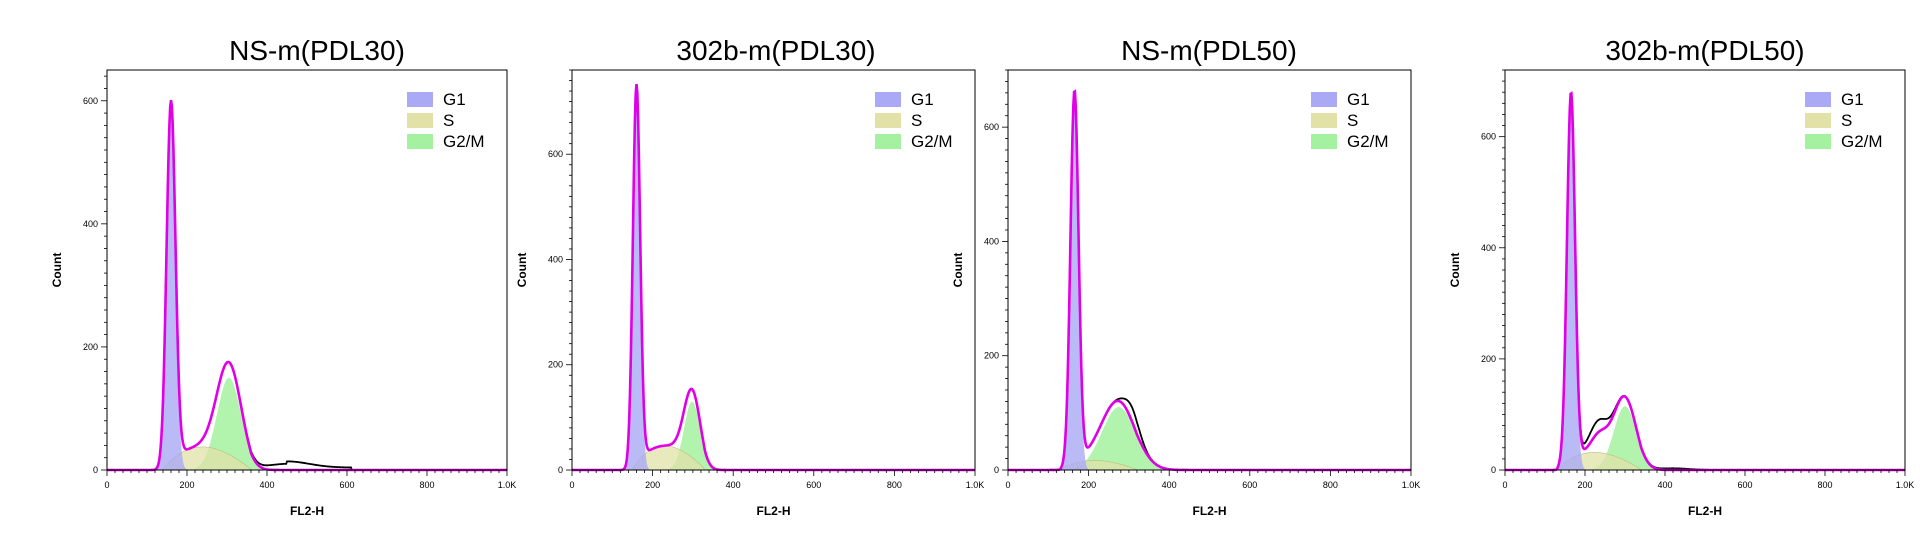 The width and height of the screenshot is (1920, 537). Describe the element at coordinates (1209, 50) in the screenshot. I see `chart-title: NS-m(PDL50)` at that location.